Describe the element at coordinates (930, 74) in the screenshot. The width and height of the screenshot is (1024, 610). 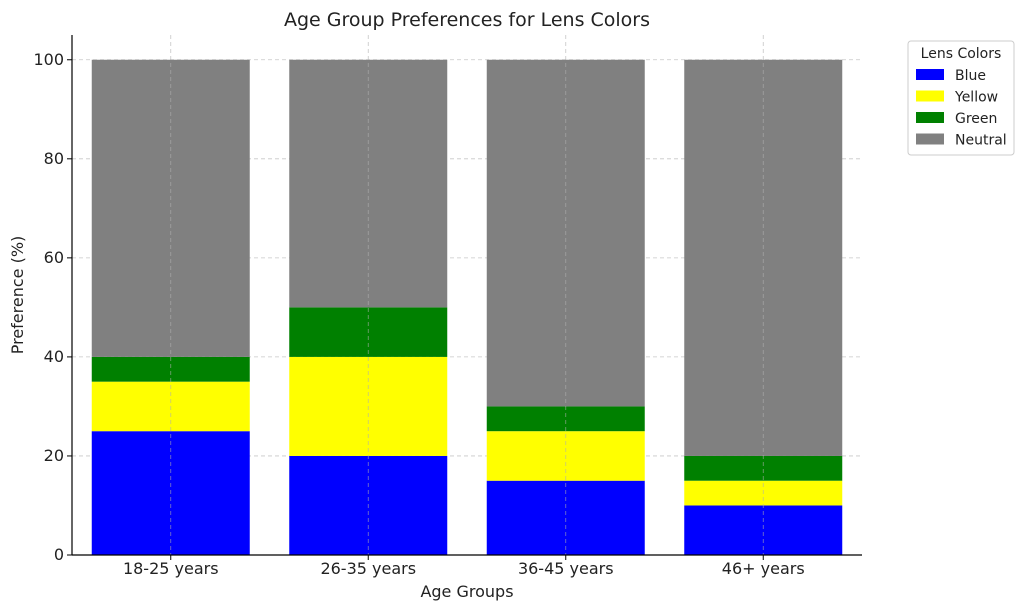
I see `legend-swatch-blue` at that location.